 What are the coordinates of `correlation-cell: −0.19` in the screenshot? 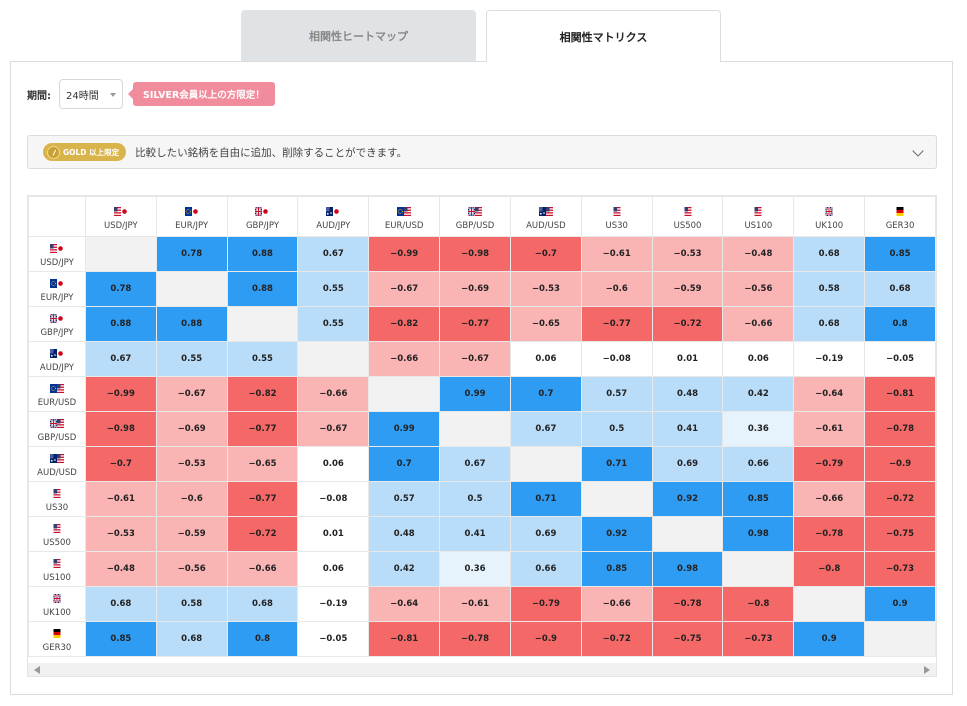 It's located at (333, 604).